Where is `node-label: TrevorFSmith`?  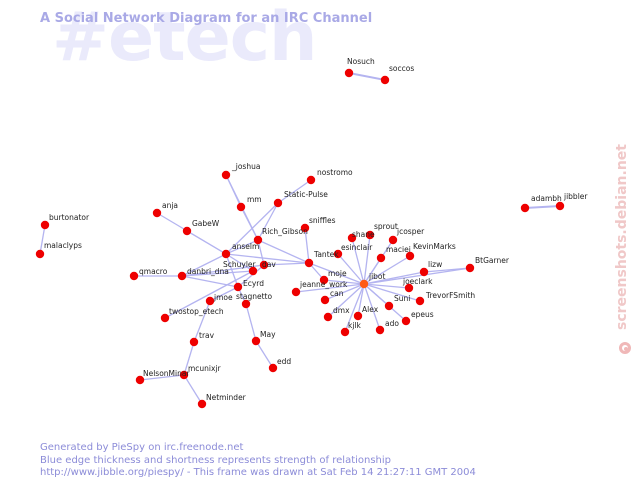 node-label: TrevorFSmith is located at coordinates (450, 295).